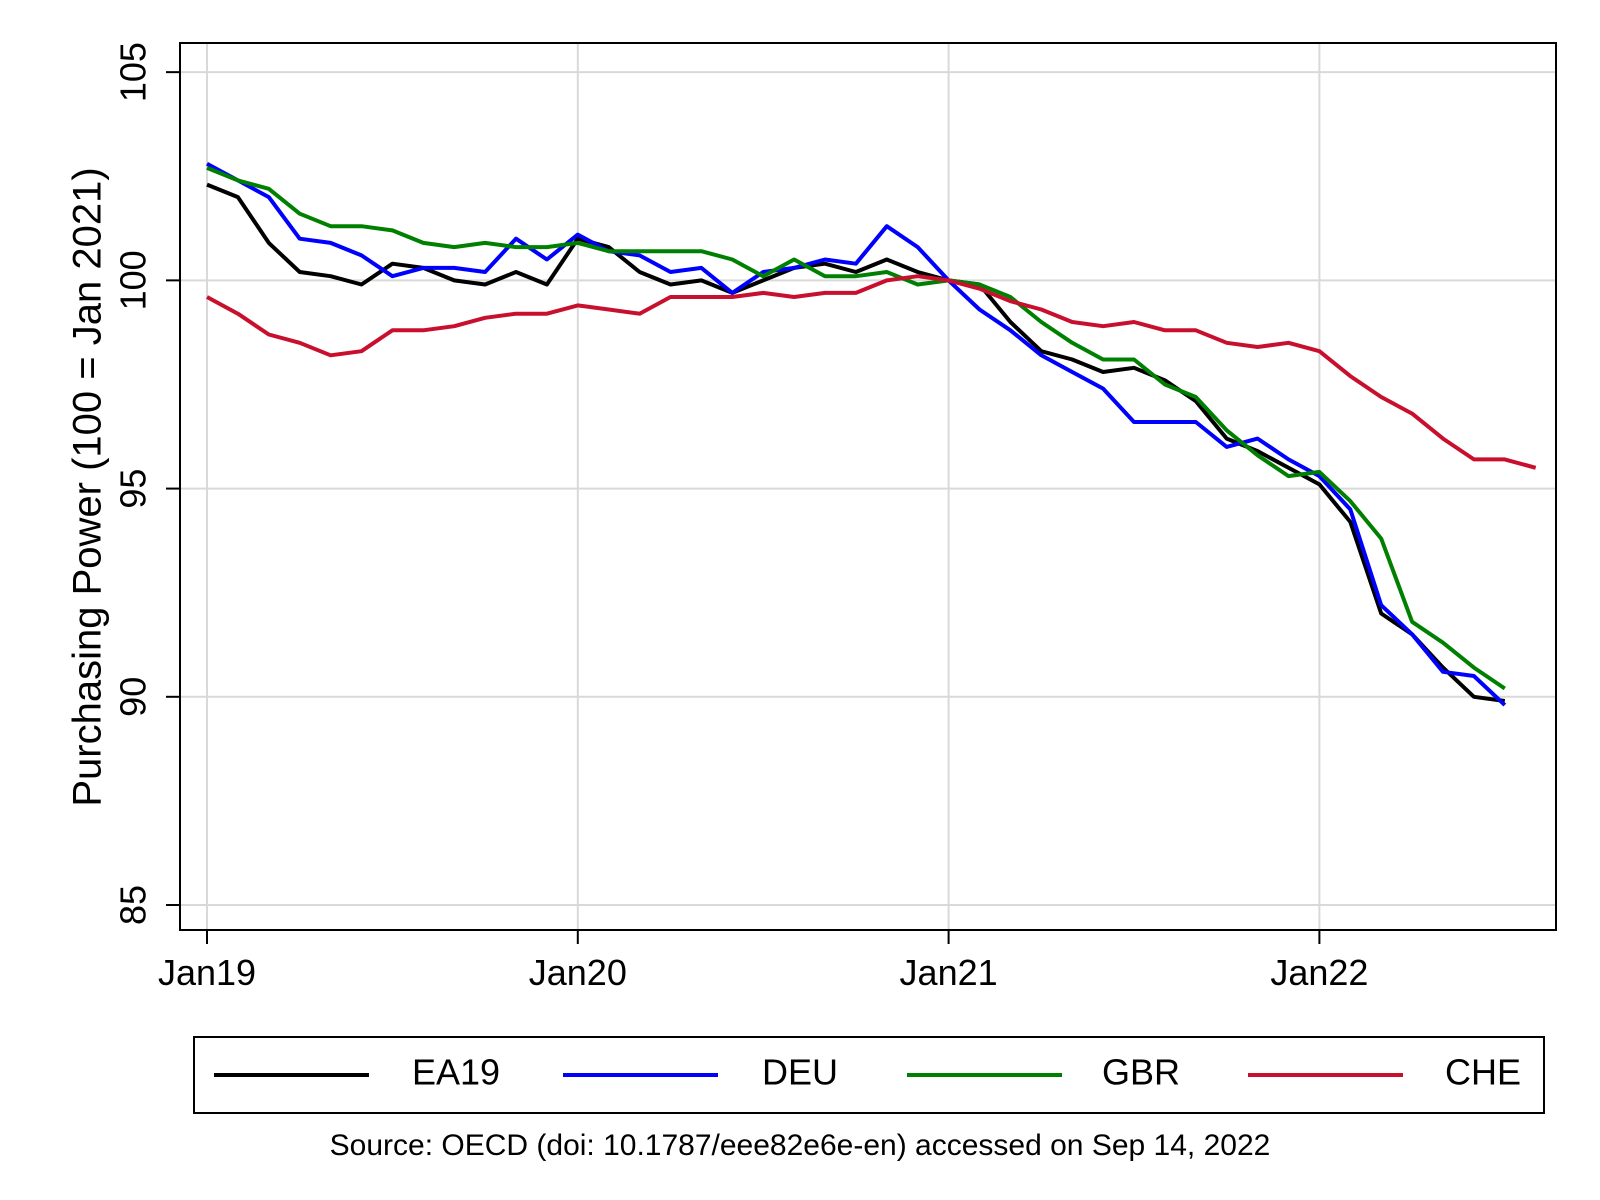 The height and width of the screenshot is (1200, 1600). I want to click on x-tick-label: Jan22, so click(1319, 972).